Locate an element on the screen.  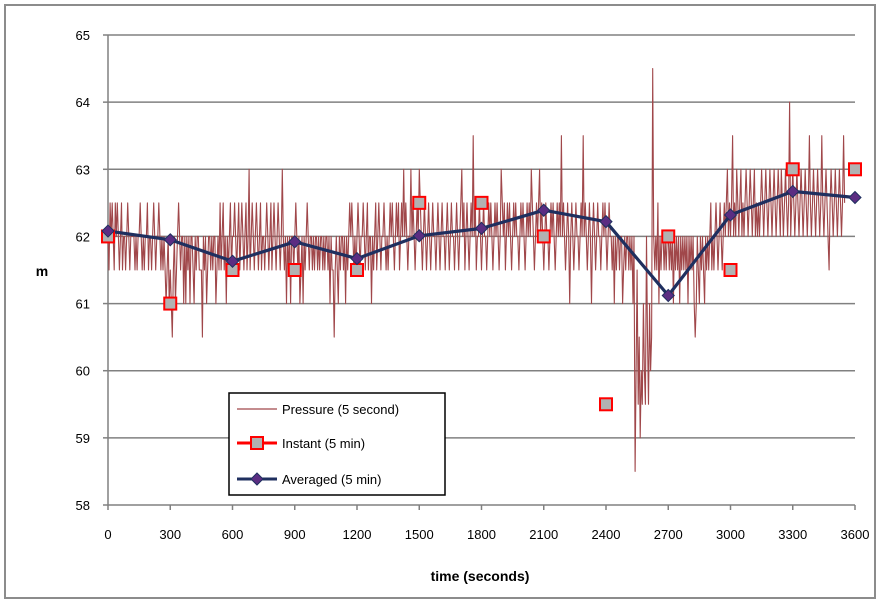
x-axis-label: time (seconds) is located at coordinates (480, 576).